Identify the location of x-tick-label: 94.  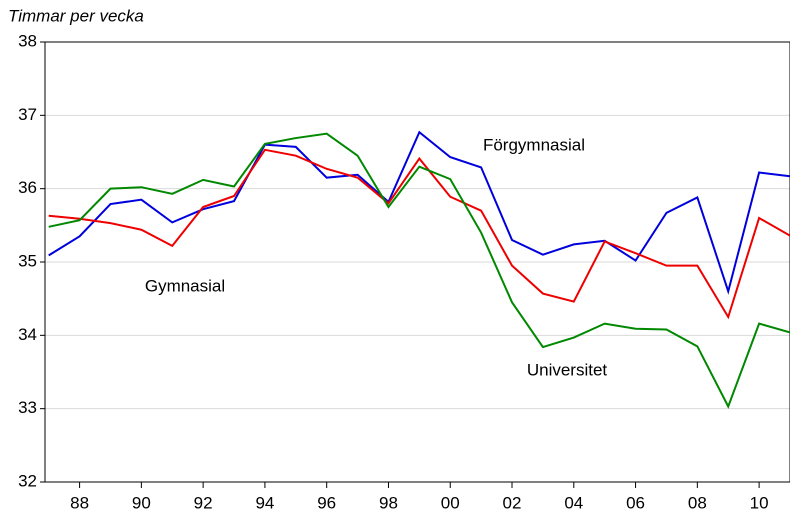
(264, 502).